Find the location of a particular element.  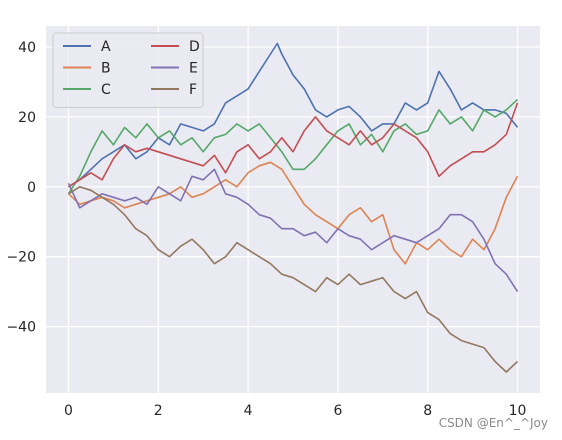

legend: ABC DEF is located at coordinates (128, 70).